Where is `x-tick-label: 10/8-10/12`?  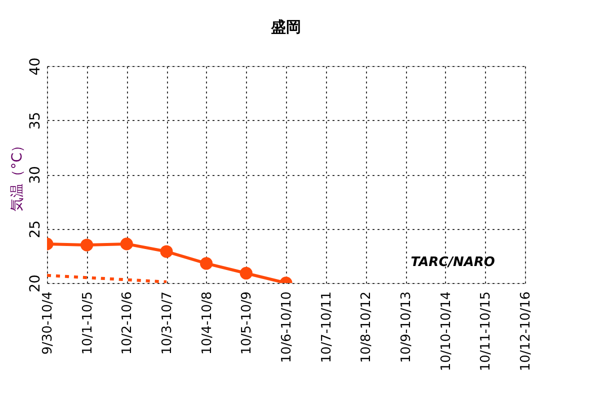 x-tick-label: 10/8-10/12 is located at coordinates (366, 327).